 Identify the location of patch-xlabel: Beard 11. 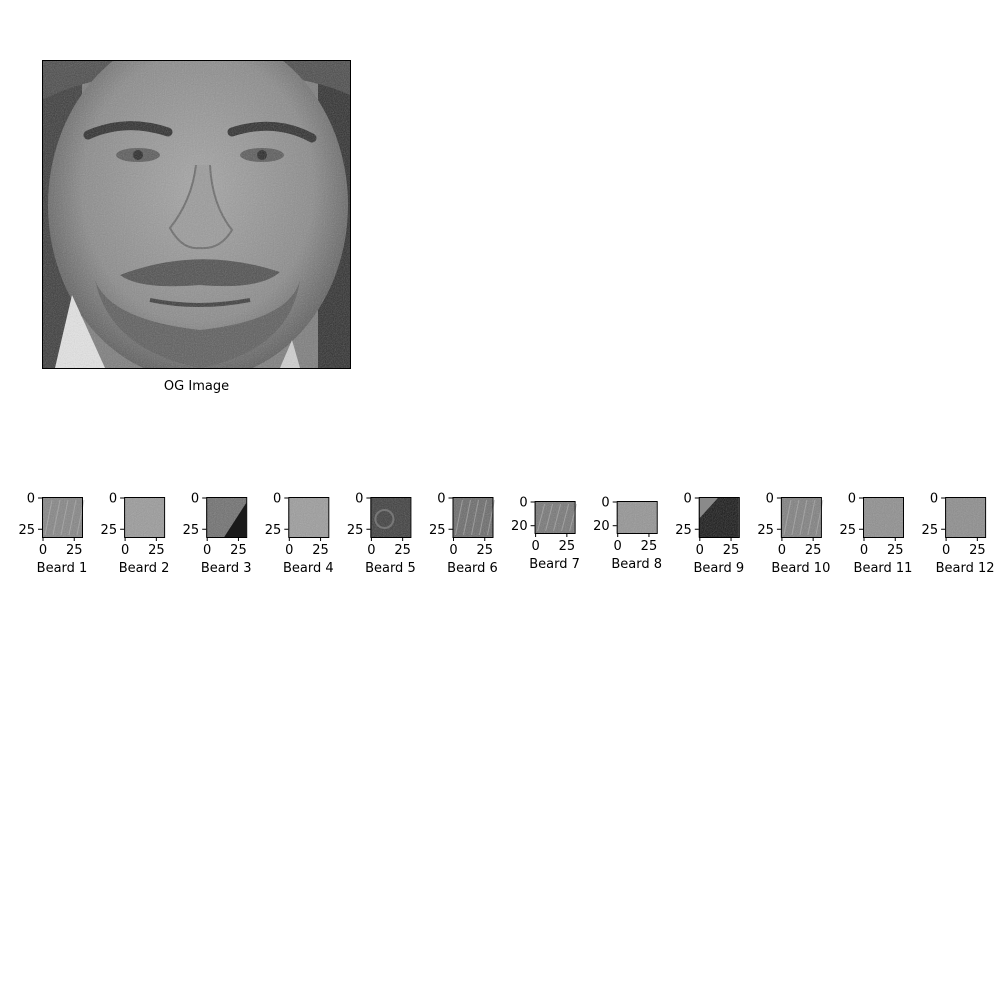
(883, 568).